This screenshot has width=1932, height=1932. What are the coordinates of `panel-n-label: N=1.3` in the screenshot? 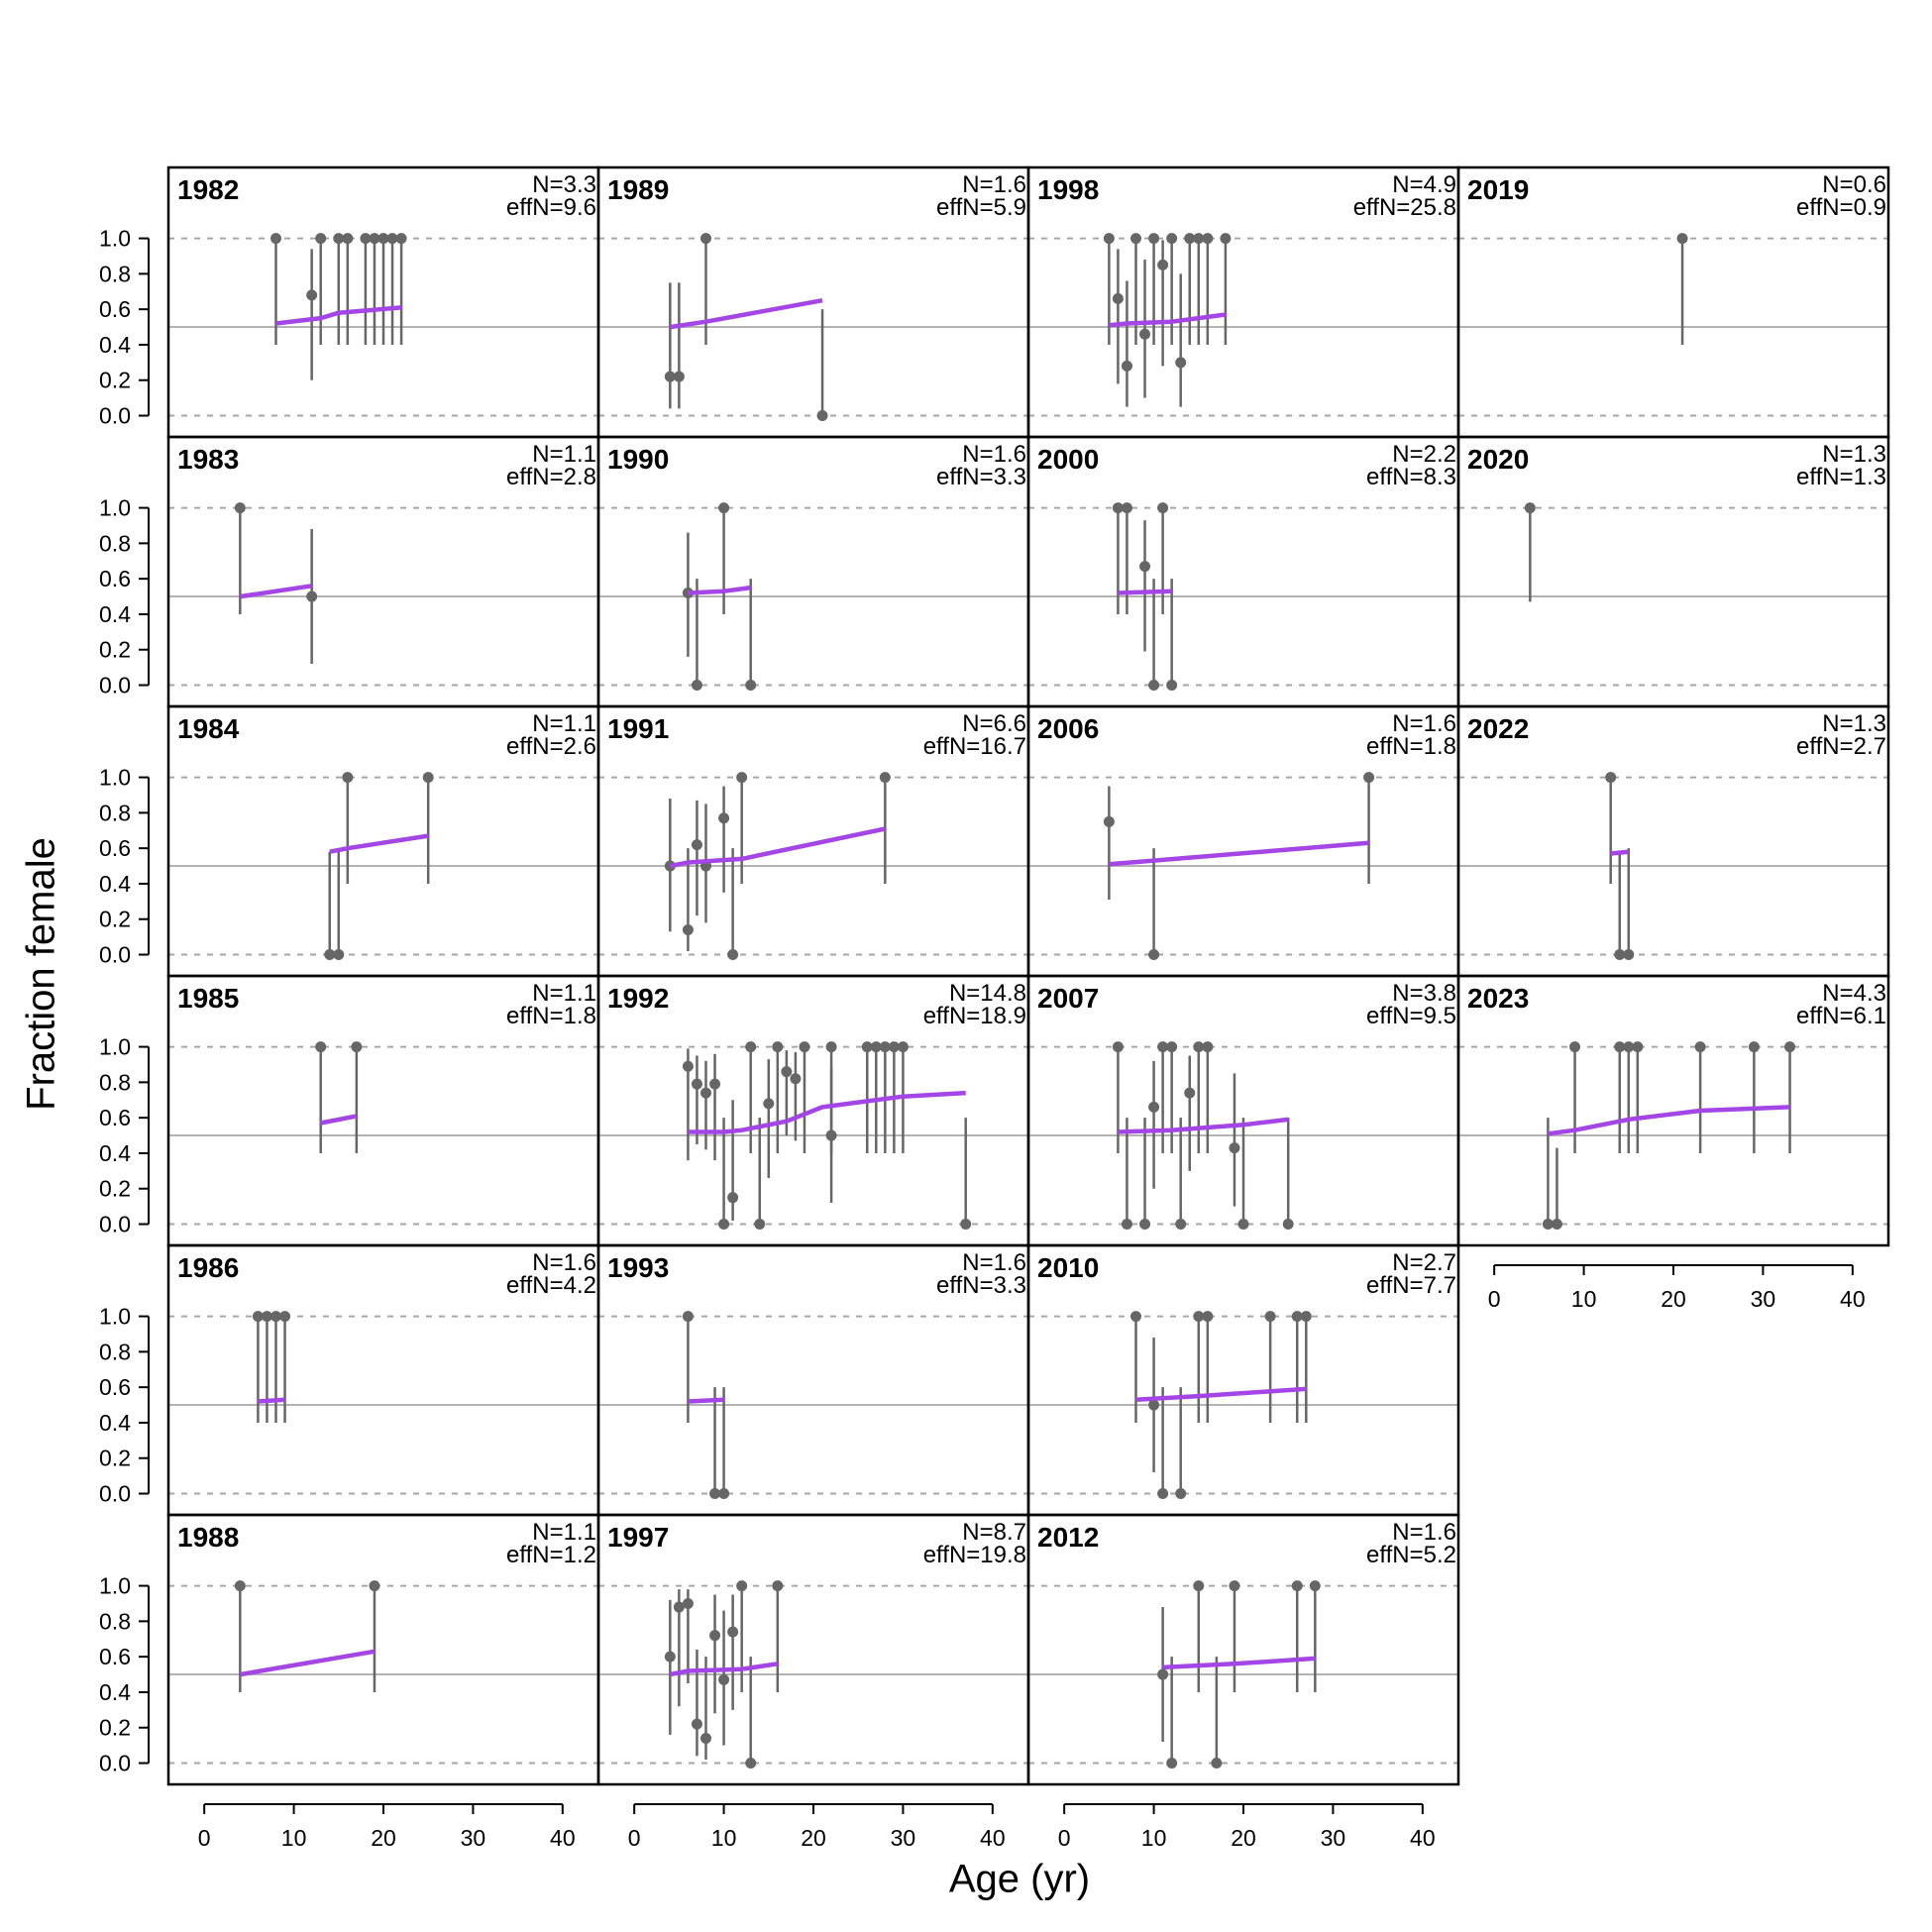 It's located at (1854, 723).